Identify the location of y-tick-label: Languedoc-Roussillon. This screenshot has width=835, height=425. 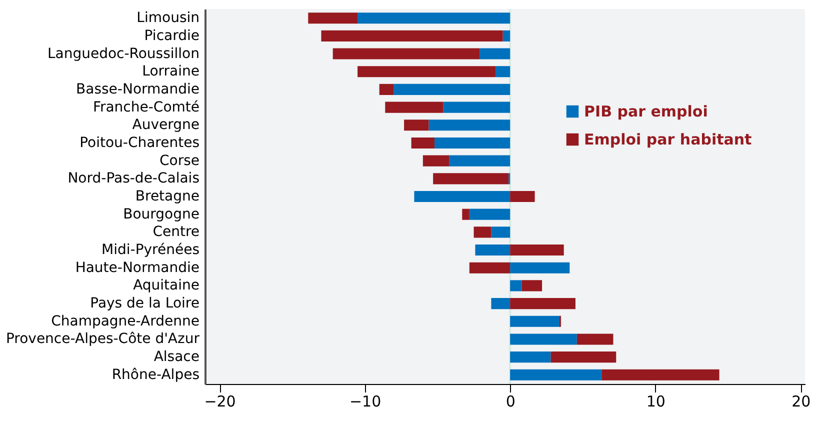
(123, 54).